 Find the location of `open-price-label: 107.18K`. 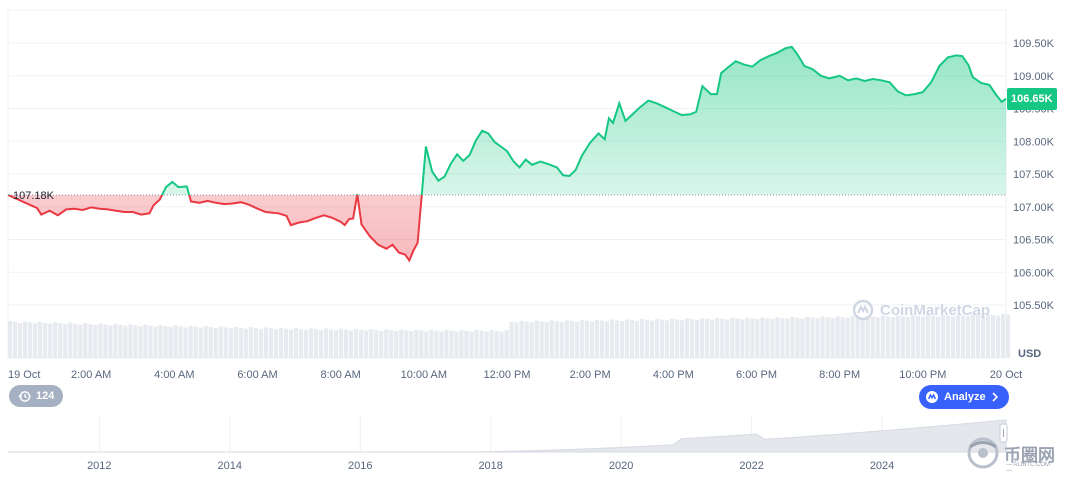

open-price-label: 107.18K is located at coordinates (33, 196).